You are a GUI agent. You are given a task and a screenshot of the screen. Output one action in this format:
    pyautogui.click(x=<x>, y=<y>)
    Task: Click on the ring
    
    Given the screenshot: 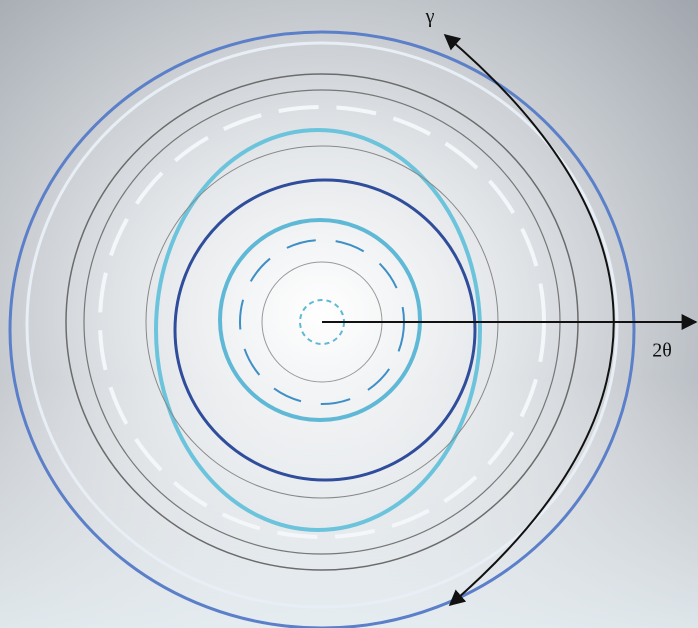 What is the action you would take?
    pyautogui.click(x=320, y=320)
    